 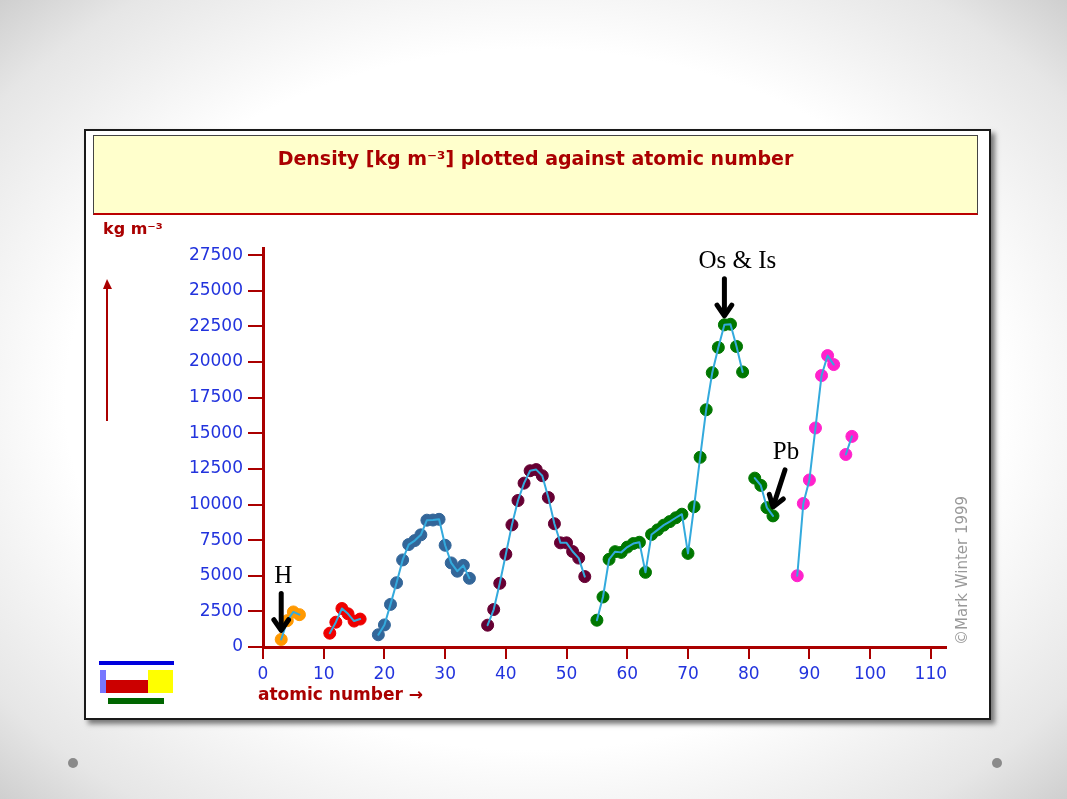 What do you see at coordinates (215, 502) in the screenshot?
I see `y-tick-label: 10000` at bounding box center [215, 502].